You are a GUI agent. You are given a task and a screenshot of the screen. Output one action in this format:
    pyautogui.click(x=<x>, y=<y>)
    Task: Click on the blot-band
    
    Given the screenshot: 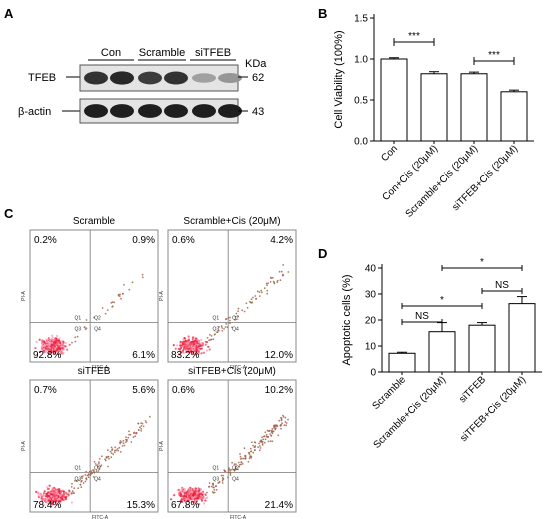 What is the action you would take?
    pyautogui.click(x=204, y=111)
    